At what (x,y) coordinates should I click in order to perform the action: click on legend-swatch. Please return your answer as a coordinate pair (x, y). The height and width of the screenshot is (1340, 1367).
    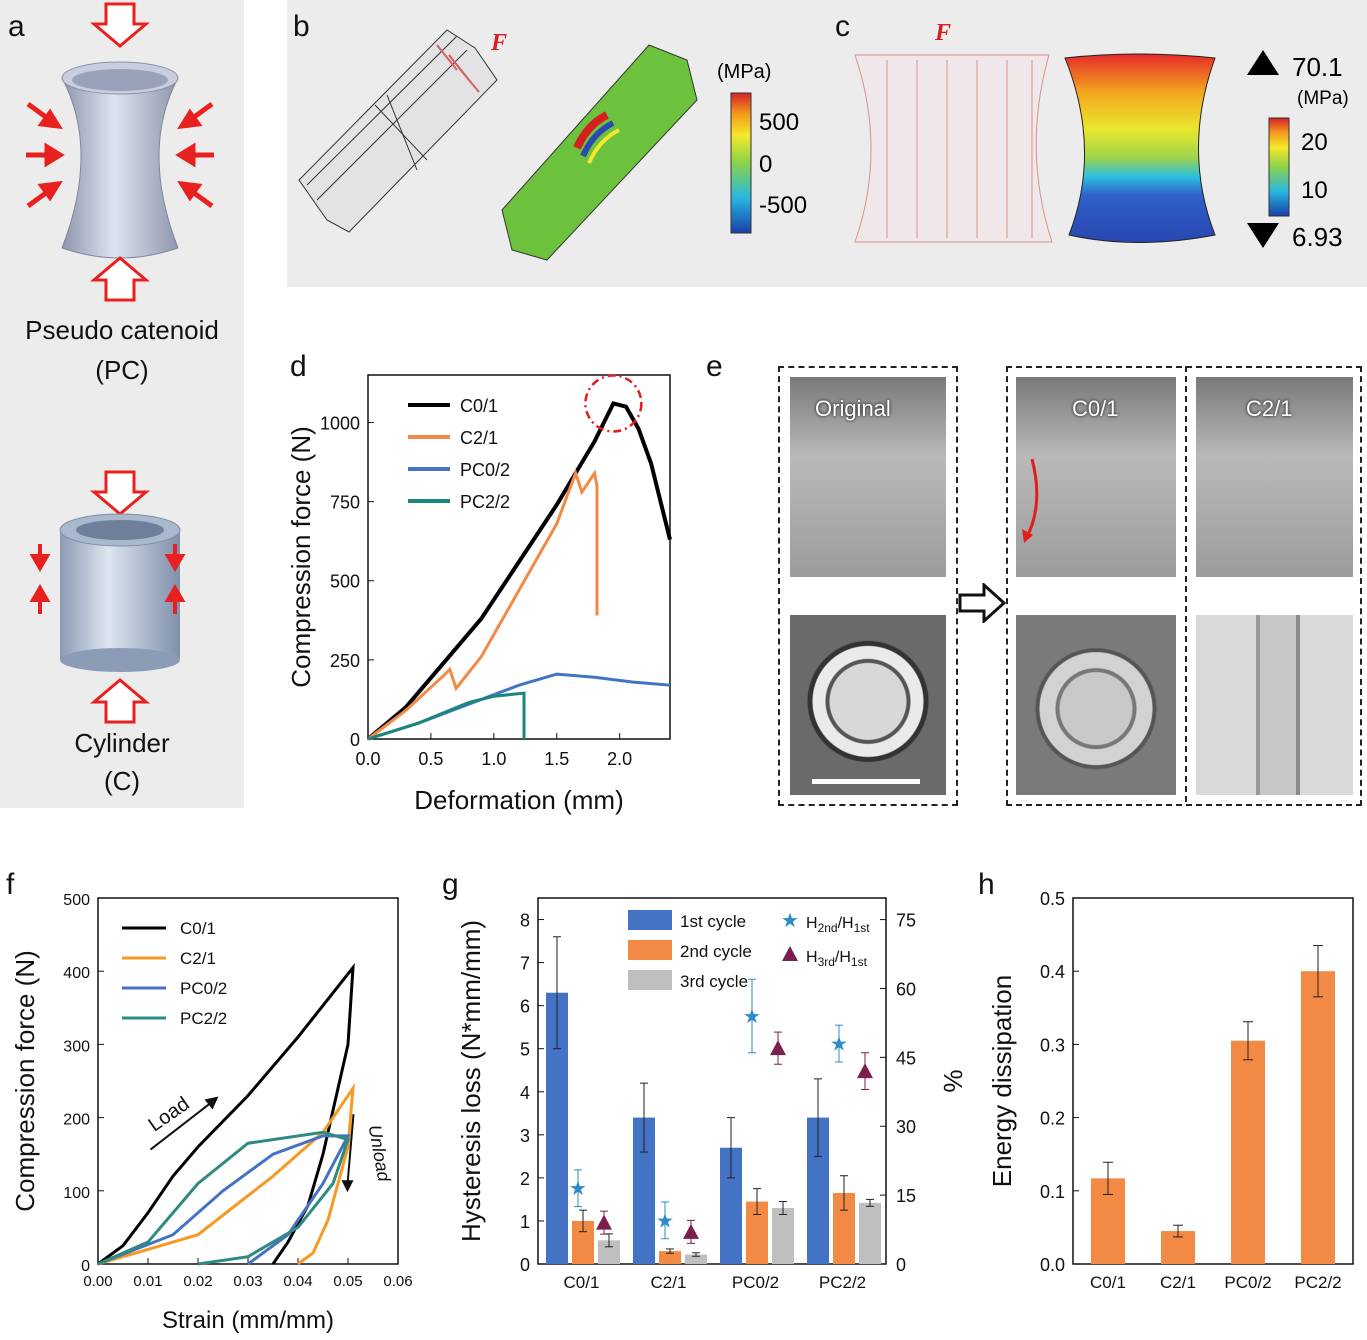
    Looking at the image, I should click on (650, 980).